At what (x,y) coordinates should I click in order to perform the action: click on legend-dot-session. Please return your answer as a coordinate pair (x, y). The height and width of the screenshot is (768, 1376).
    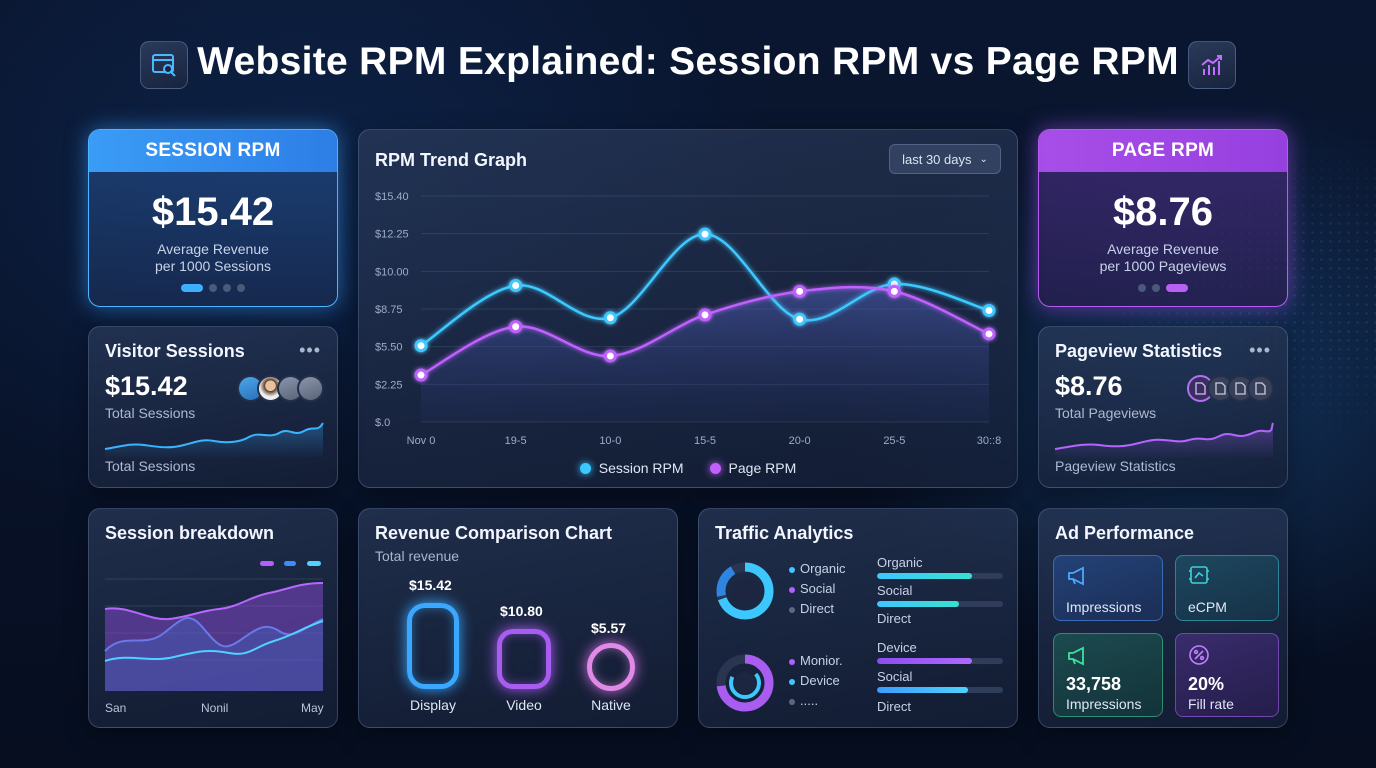
    Looking at the image, I should click on (585, 468).